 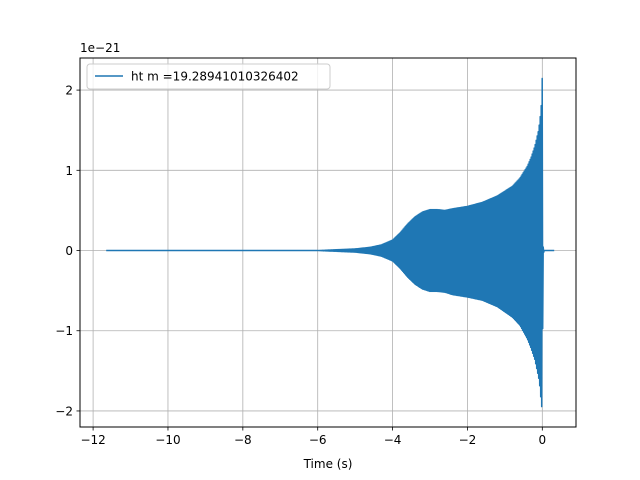 What do you see at coordinates (92, 440) in the screenshot?
I see `x-tick-label: −12` at bounding box center [92, 440].